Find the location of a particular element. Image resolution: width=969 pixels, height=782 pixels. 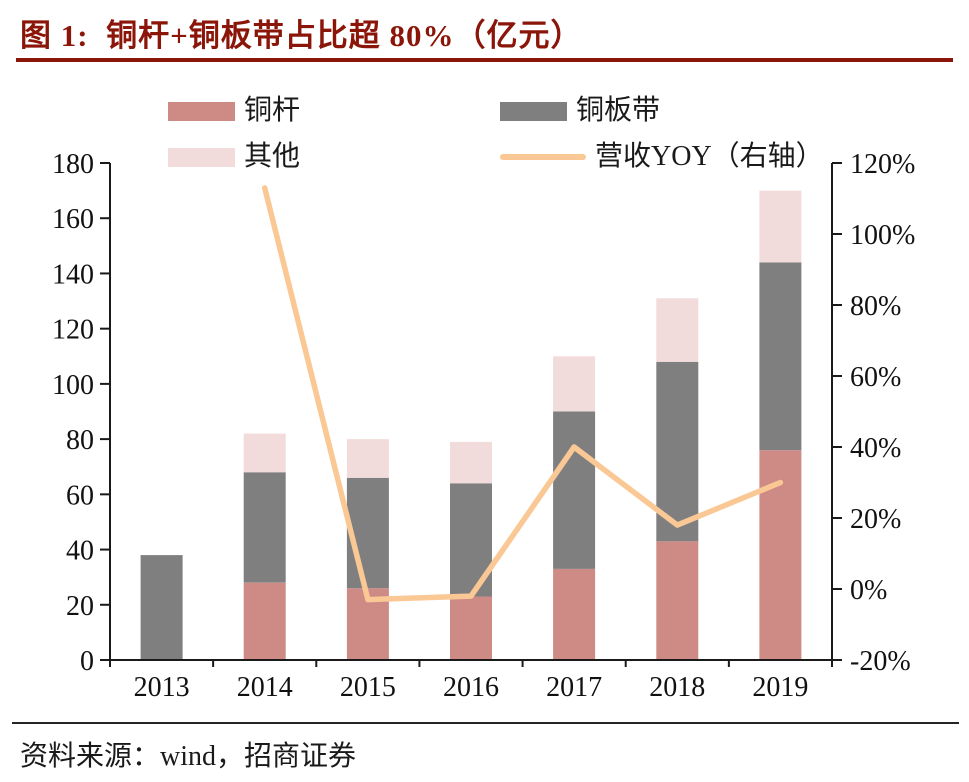

right-axis-tick-label: 0% is located at coordinates (868, 590).